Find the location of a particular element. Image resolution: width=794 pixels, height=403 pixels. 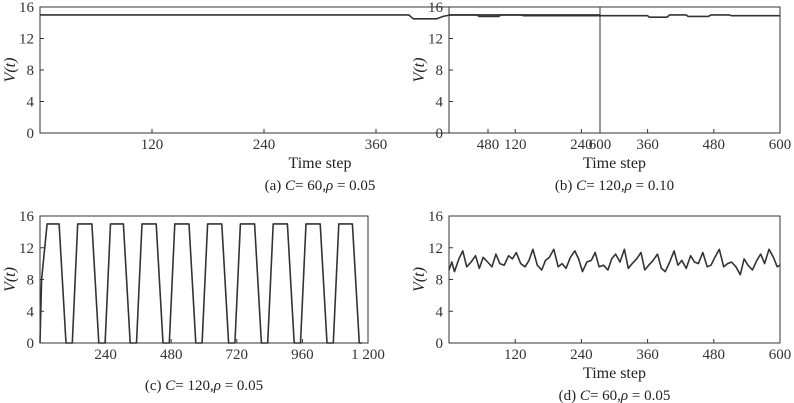

caption-part-prefix: (b) is located at coordinates (565, 186).